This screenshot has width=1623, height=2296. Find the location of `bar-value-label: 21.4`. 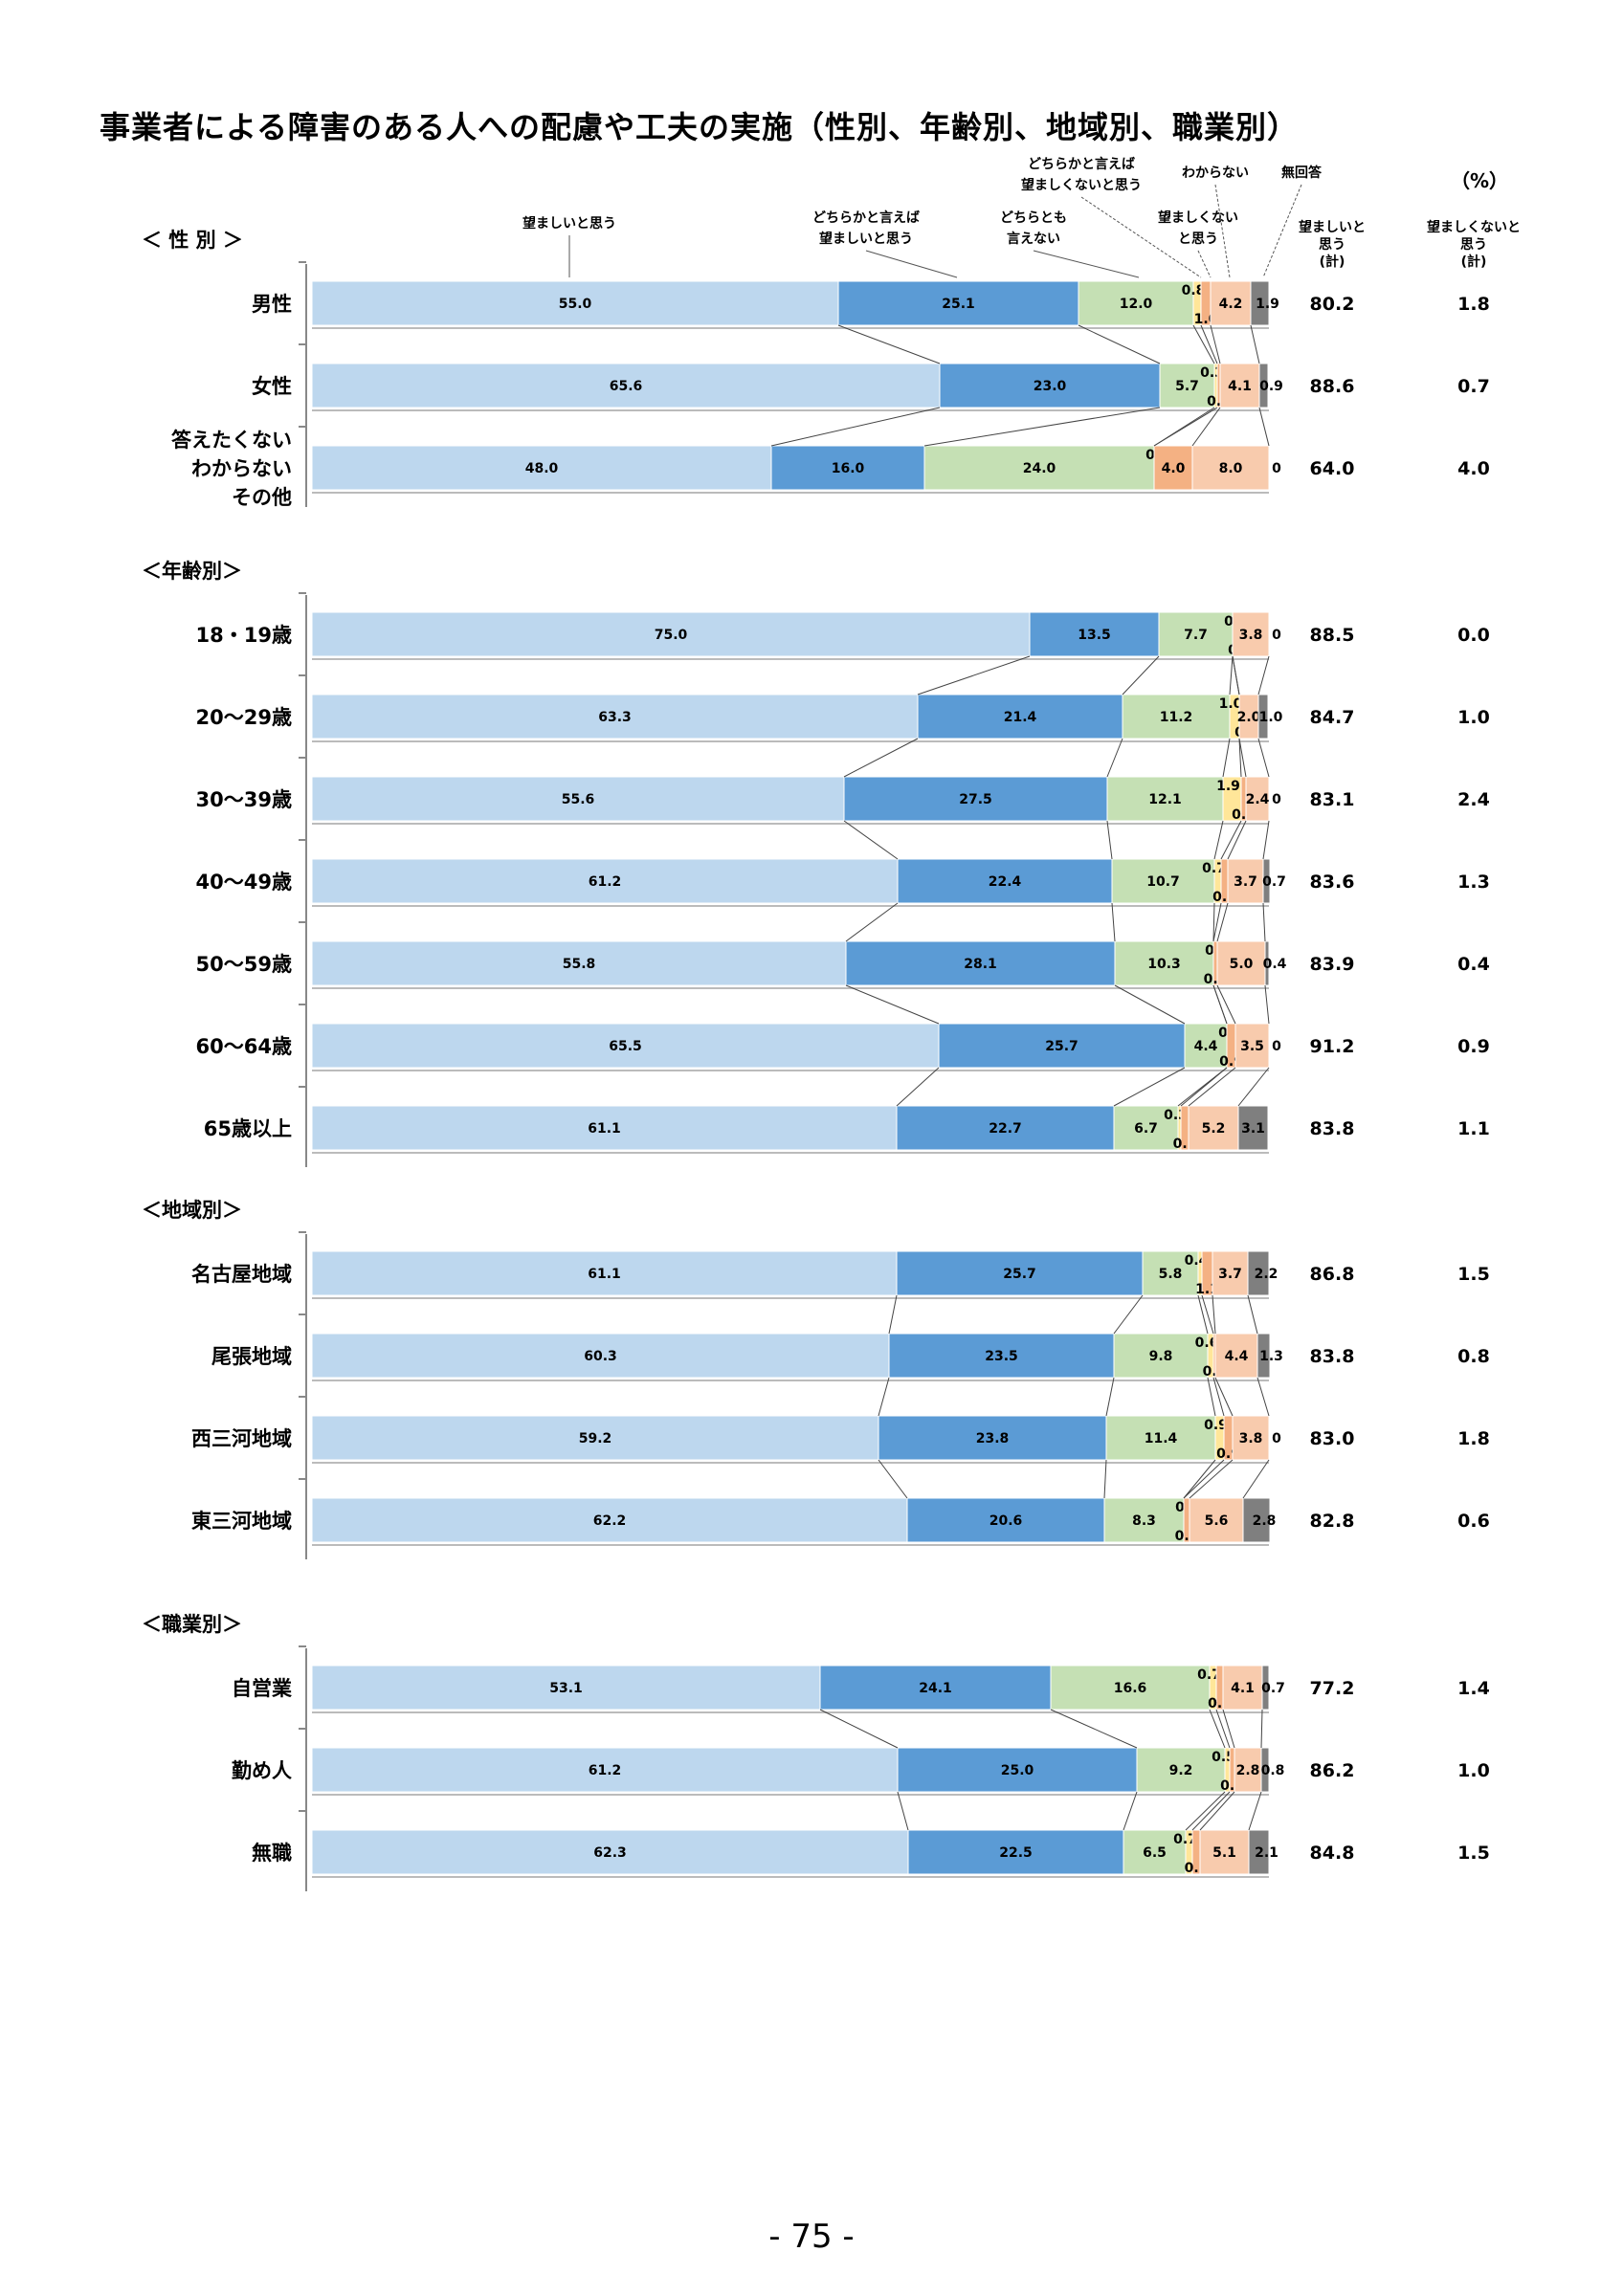

bar-value-label: 21.4 is located at coordinates (1020, 717).